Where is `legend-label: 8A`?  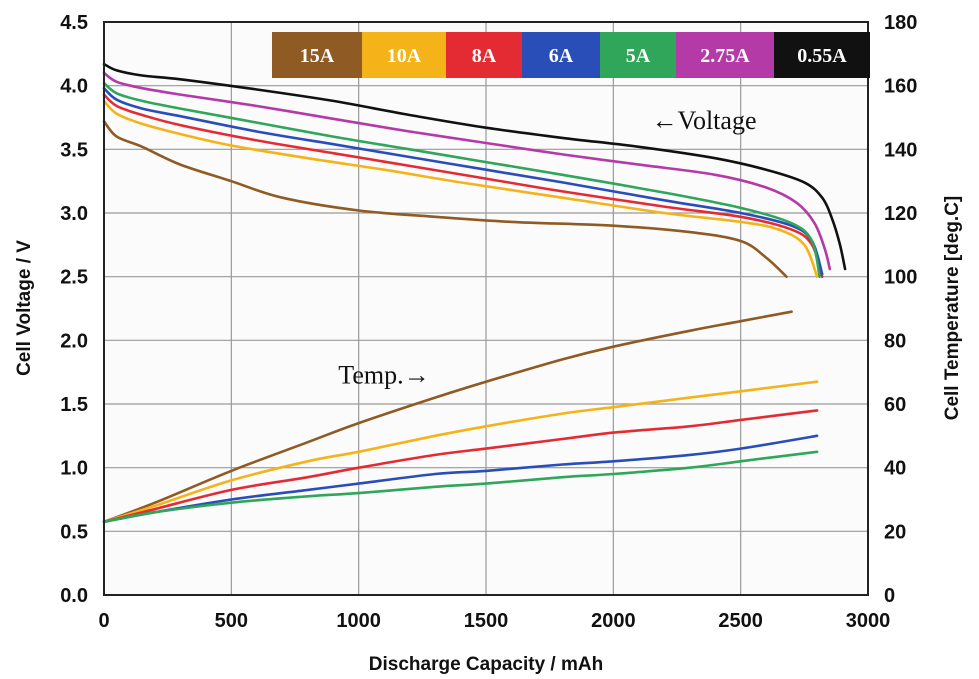
legend-label: 8A is located at coordinates (484, 56).